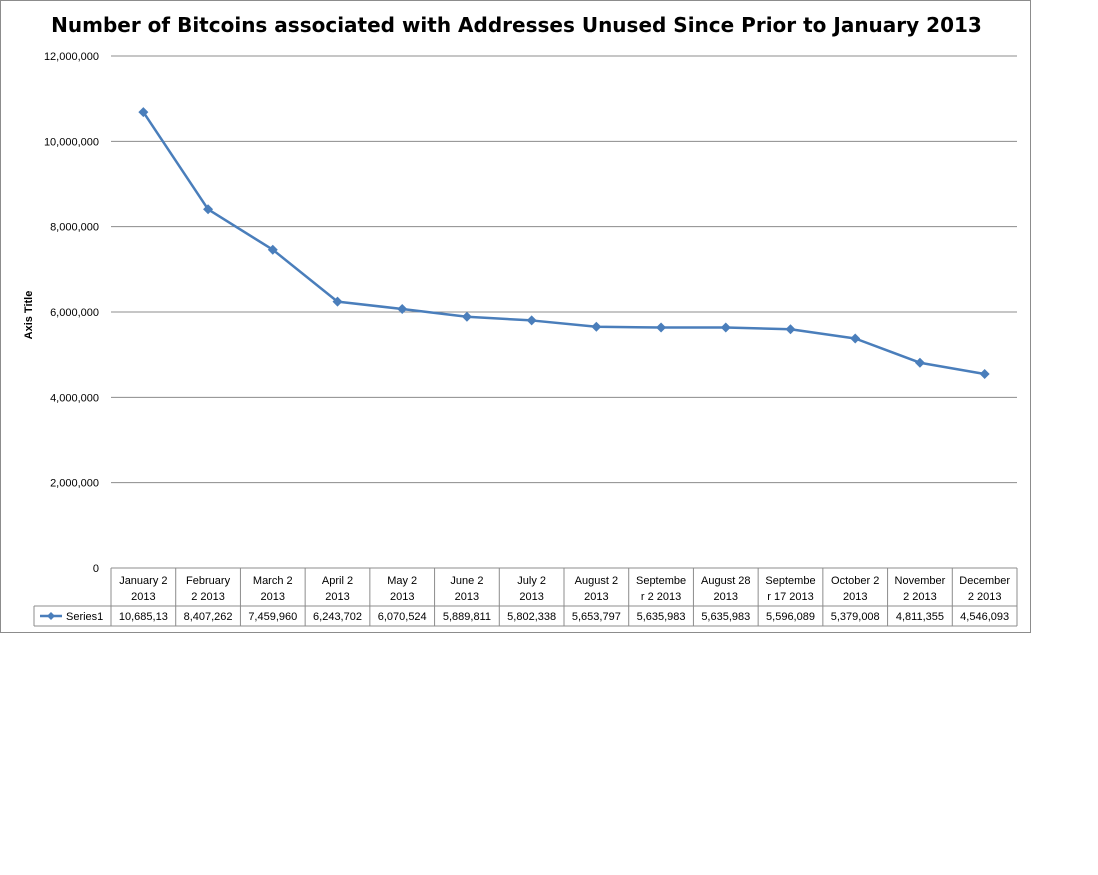 Image resolution: width=1098 pixels, height=875 pixels. What do you see at coordinates (143, 581) in the screenshot?
I see `x-tick-label: January 2` at bounding box center [143, 581].